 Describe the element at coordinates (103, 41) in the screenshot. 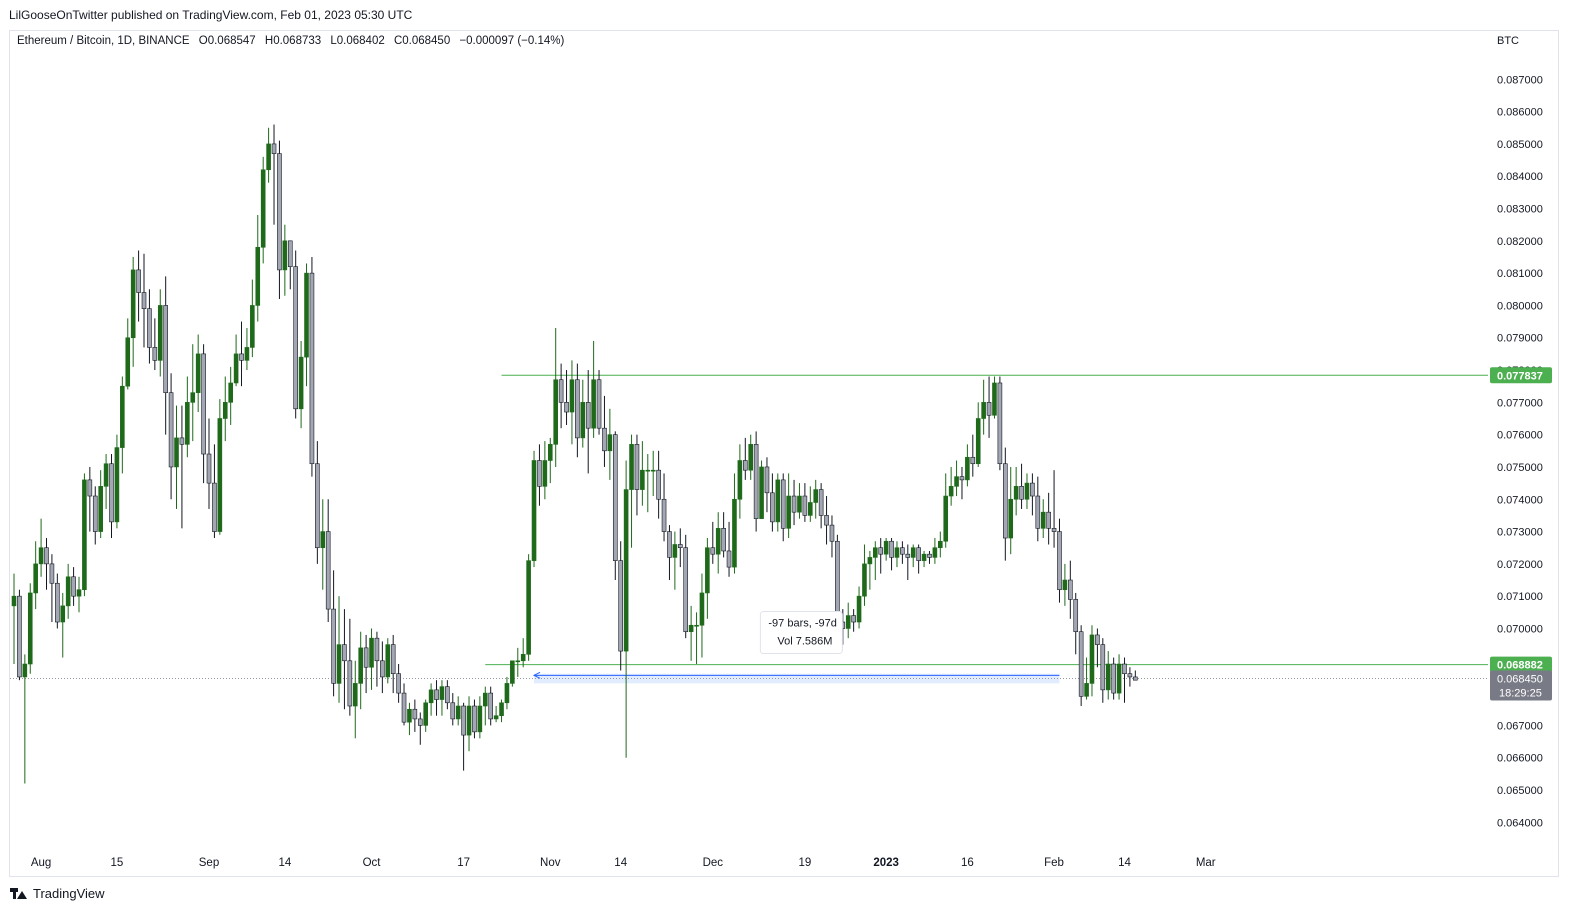

I see `symbol-name: Ethereum / Bitcoin, 1D, BINANCE` at that location.